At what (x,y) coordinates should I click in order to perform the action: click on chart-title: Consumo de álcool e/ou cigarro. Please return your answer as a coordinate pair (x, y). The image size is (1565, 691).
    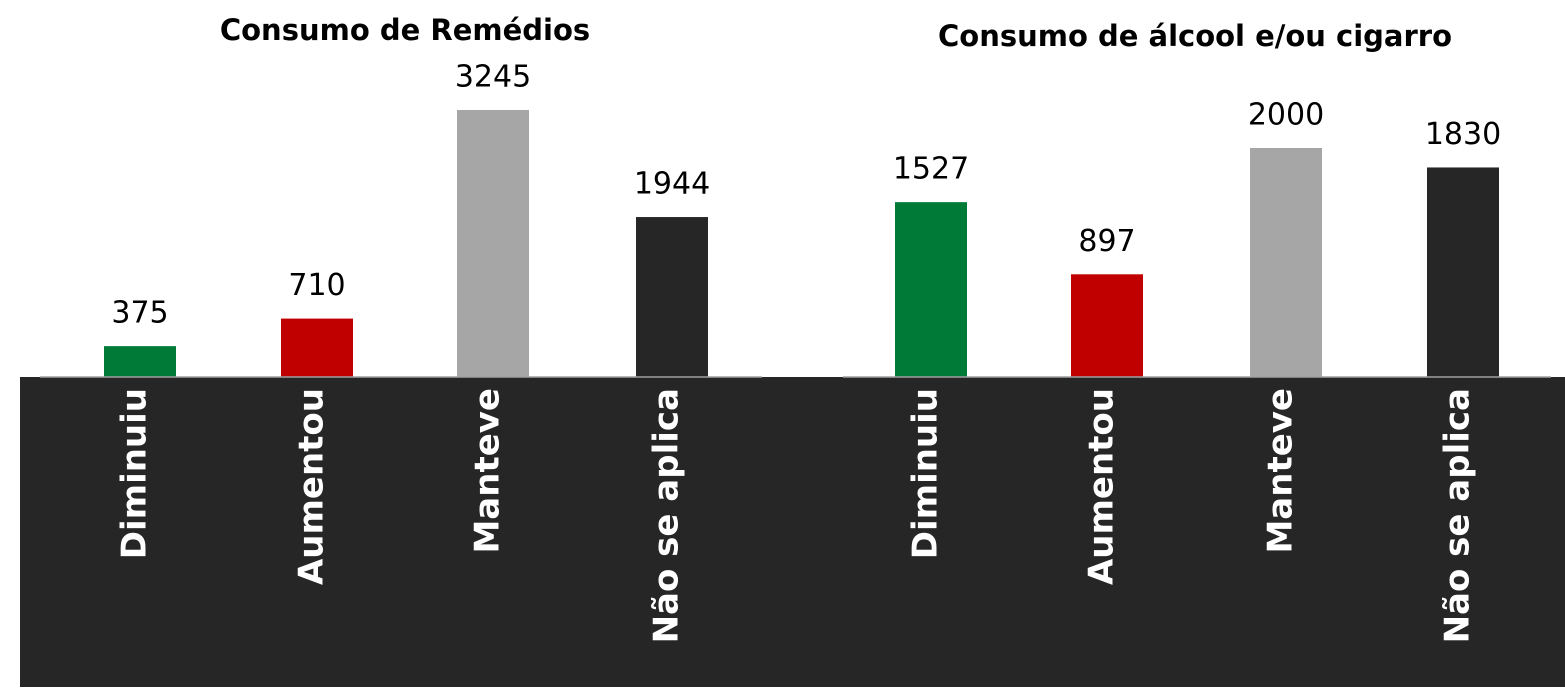
    Looking at the image, I should click on (1195, 36).